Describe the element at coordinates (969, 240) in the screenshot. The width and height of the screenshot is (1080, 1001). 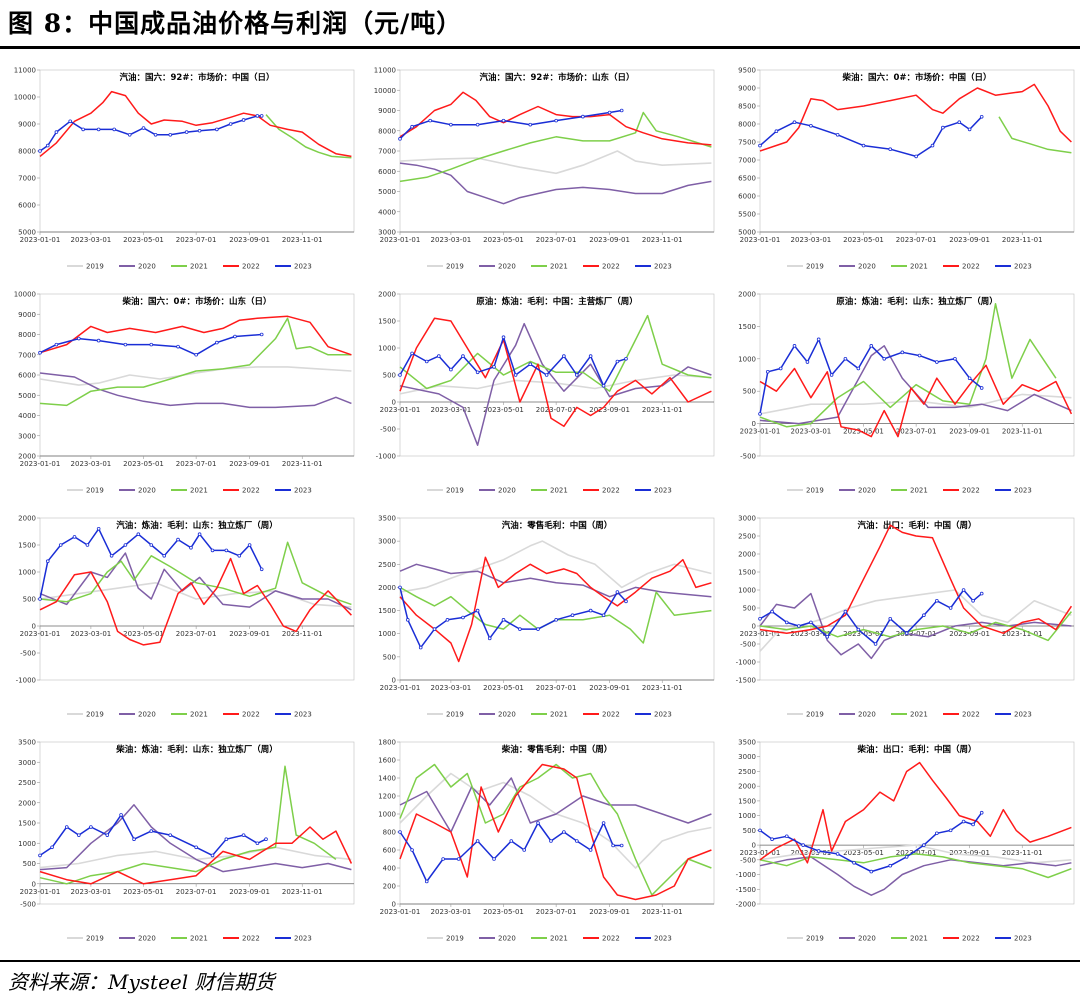
I see `x-tick-label: 2023-09-01` at that location.